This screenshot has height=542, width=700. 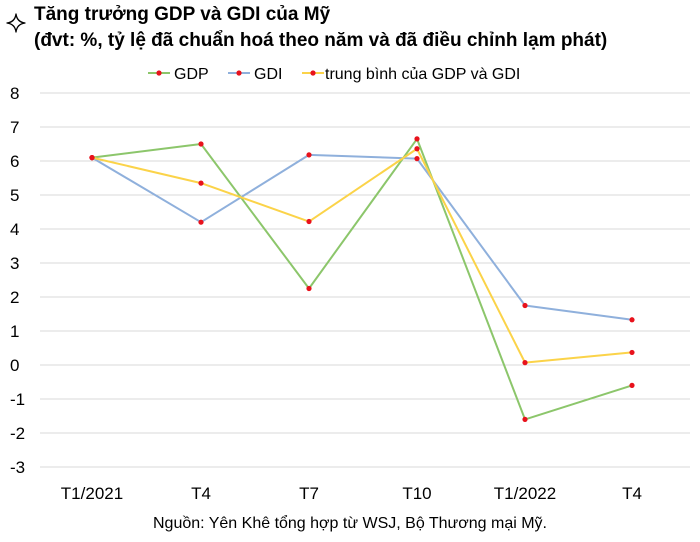 What do you see at coordinates (268, 74) in the screenshot?
I see `legend-label: GDI` at bounding box center [268, 74].